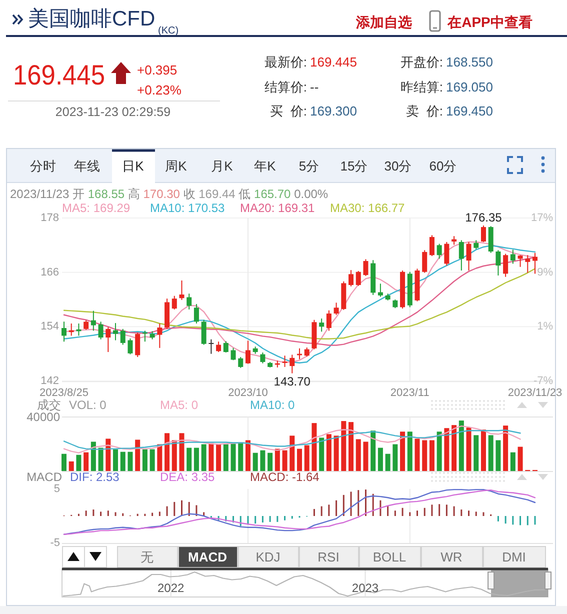 This screenshot has width=567, height=614. What do you see at coordinates (278, 208) in the screenshot?
I see `text: MA20: 169.31` at bounding box center [278, 208].